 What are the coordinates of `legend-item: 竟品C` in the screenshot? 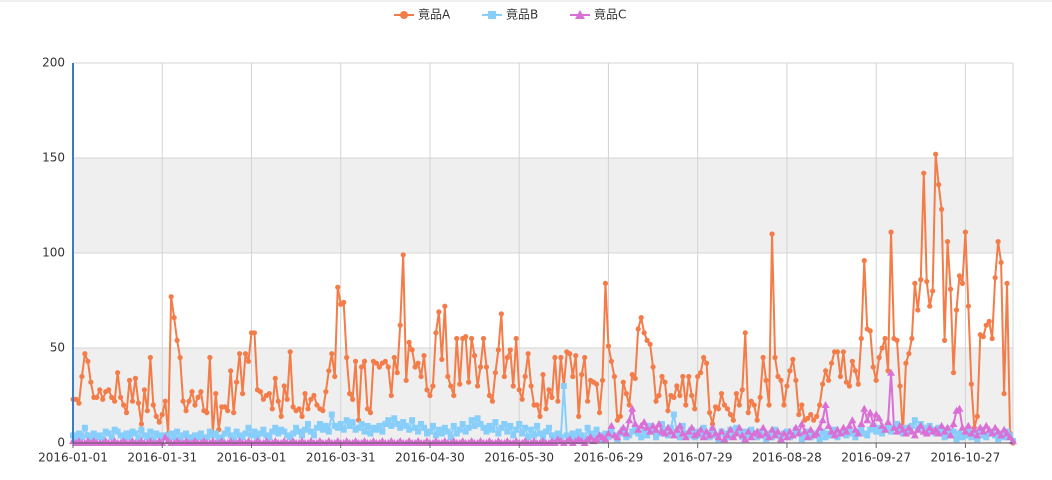 It's located at (598, 15).